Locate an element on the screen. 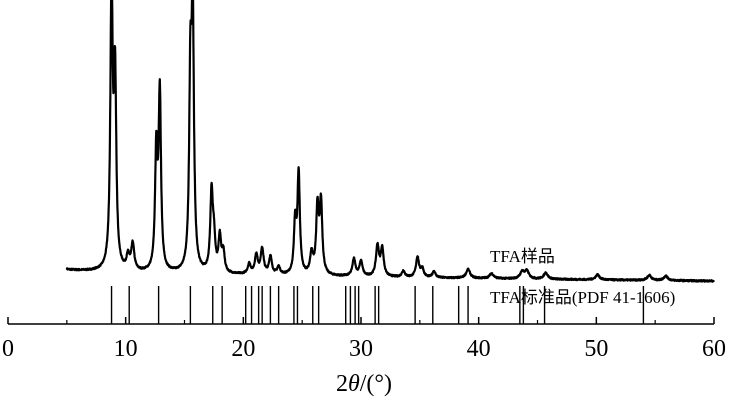 The image size is (733, 400). x-axis-title-suffix: /(°) is located at coordinates (376, 384).